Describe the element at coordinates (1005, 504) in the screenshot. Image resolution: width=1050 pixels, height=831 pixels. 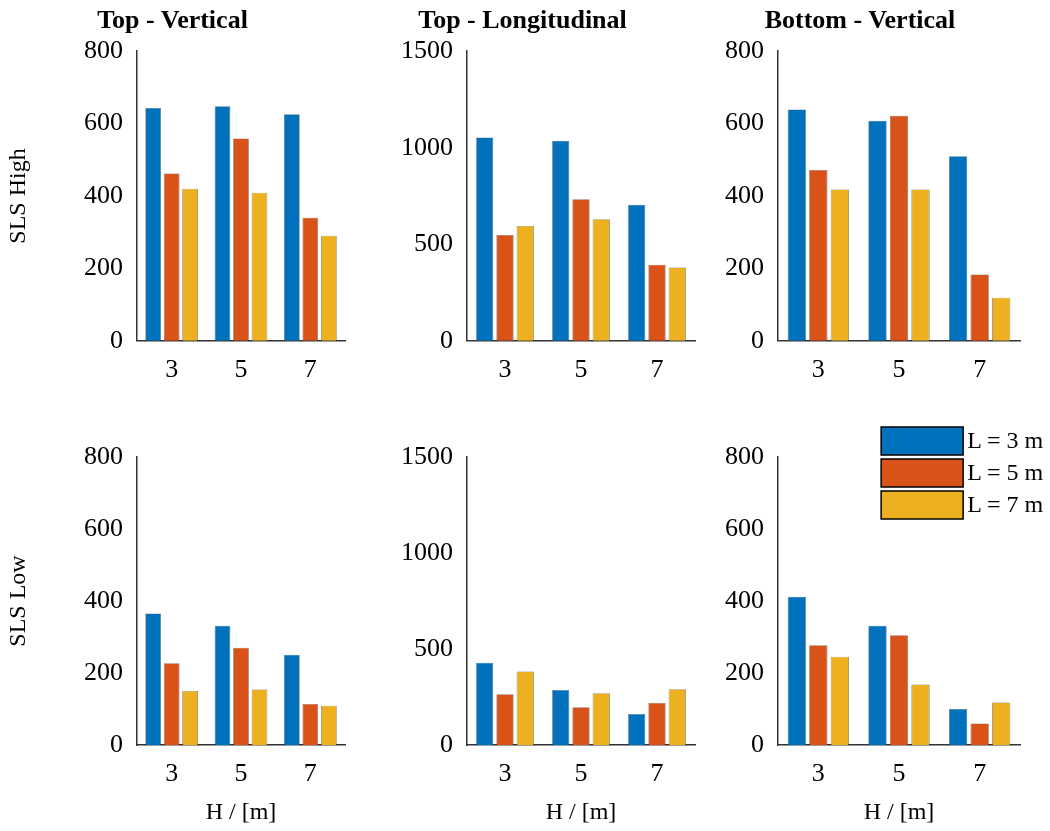
I see `legend-label: L = 7 m` at that location.